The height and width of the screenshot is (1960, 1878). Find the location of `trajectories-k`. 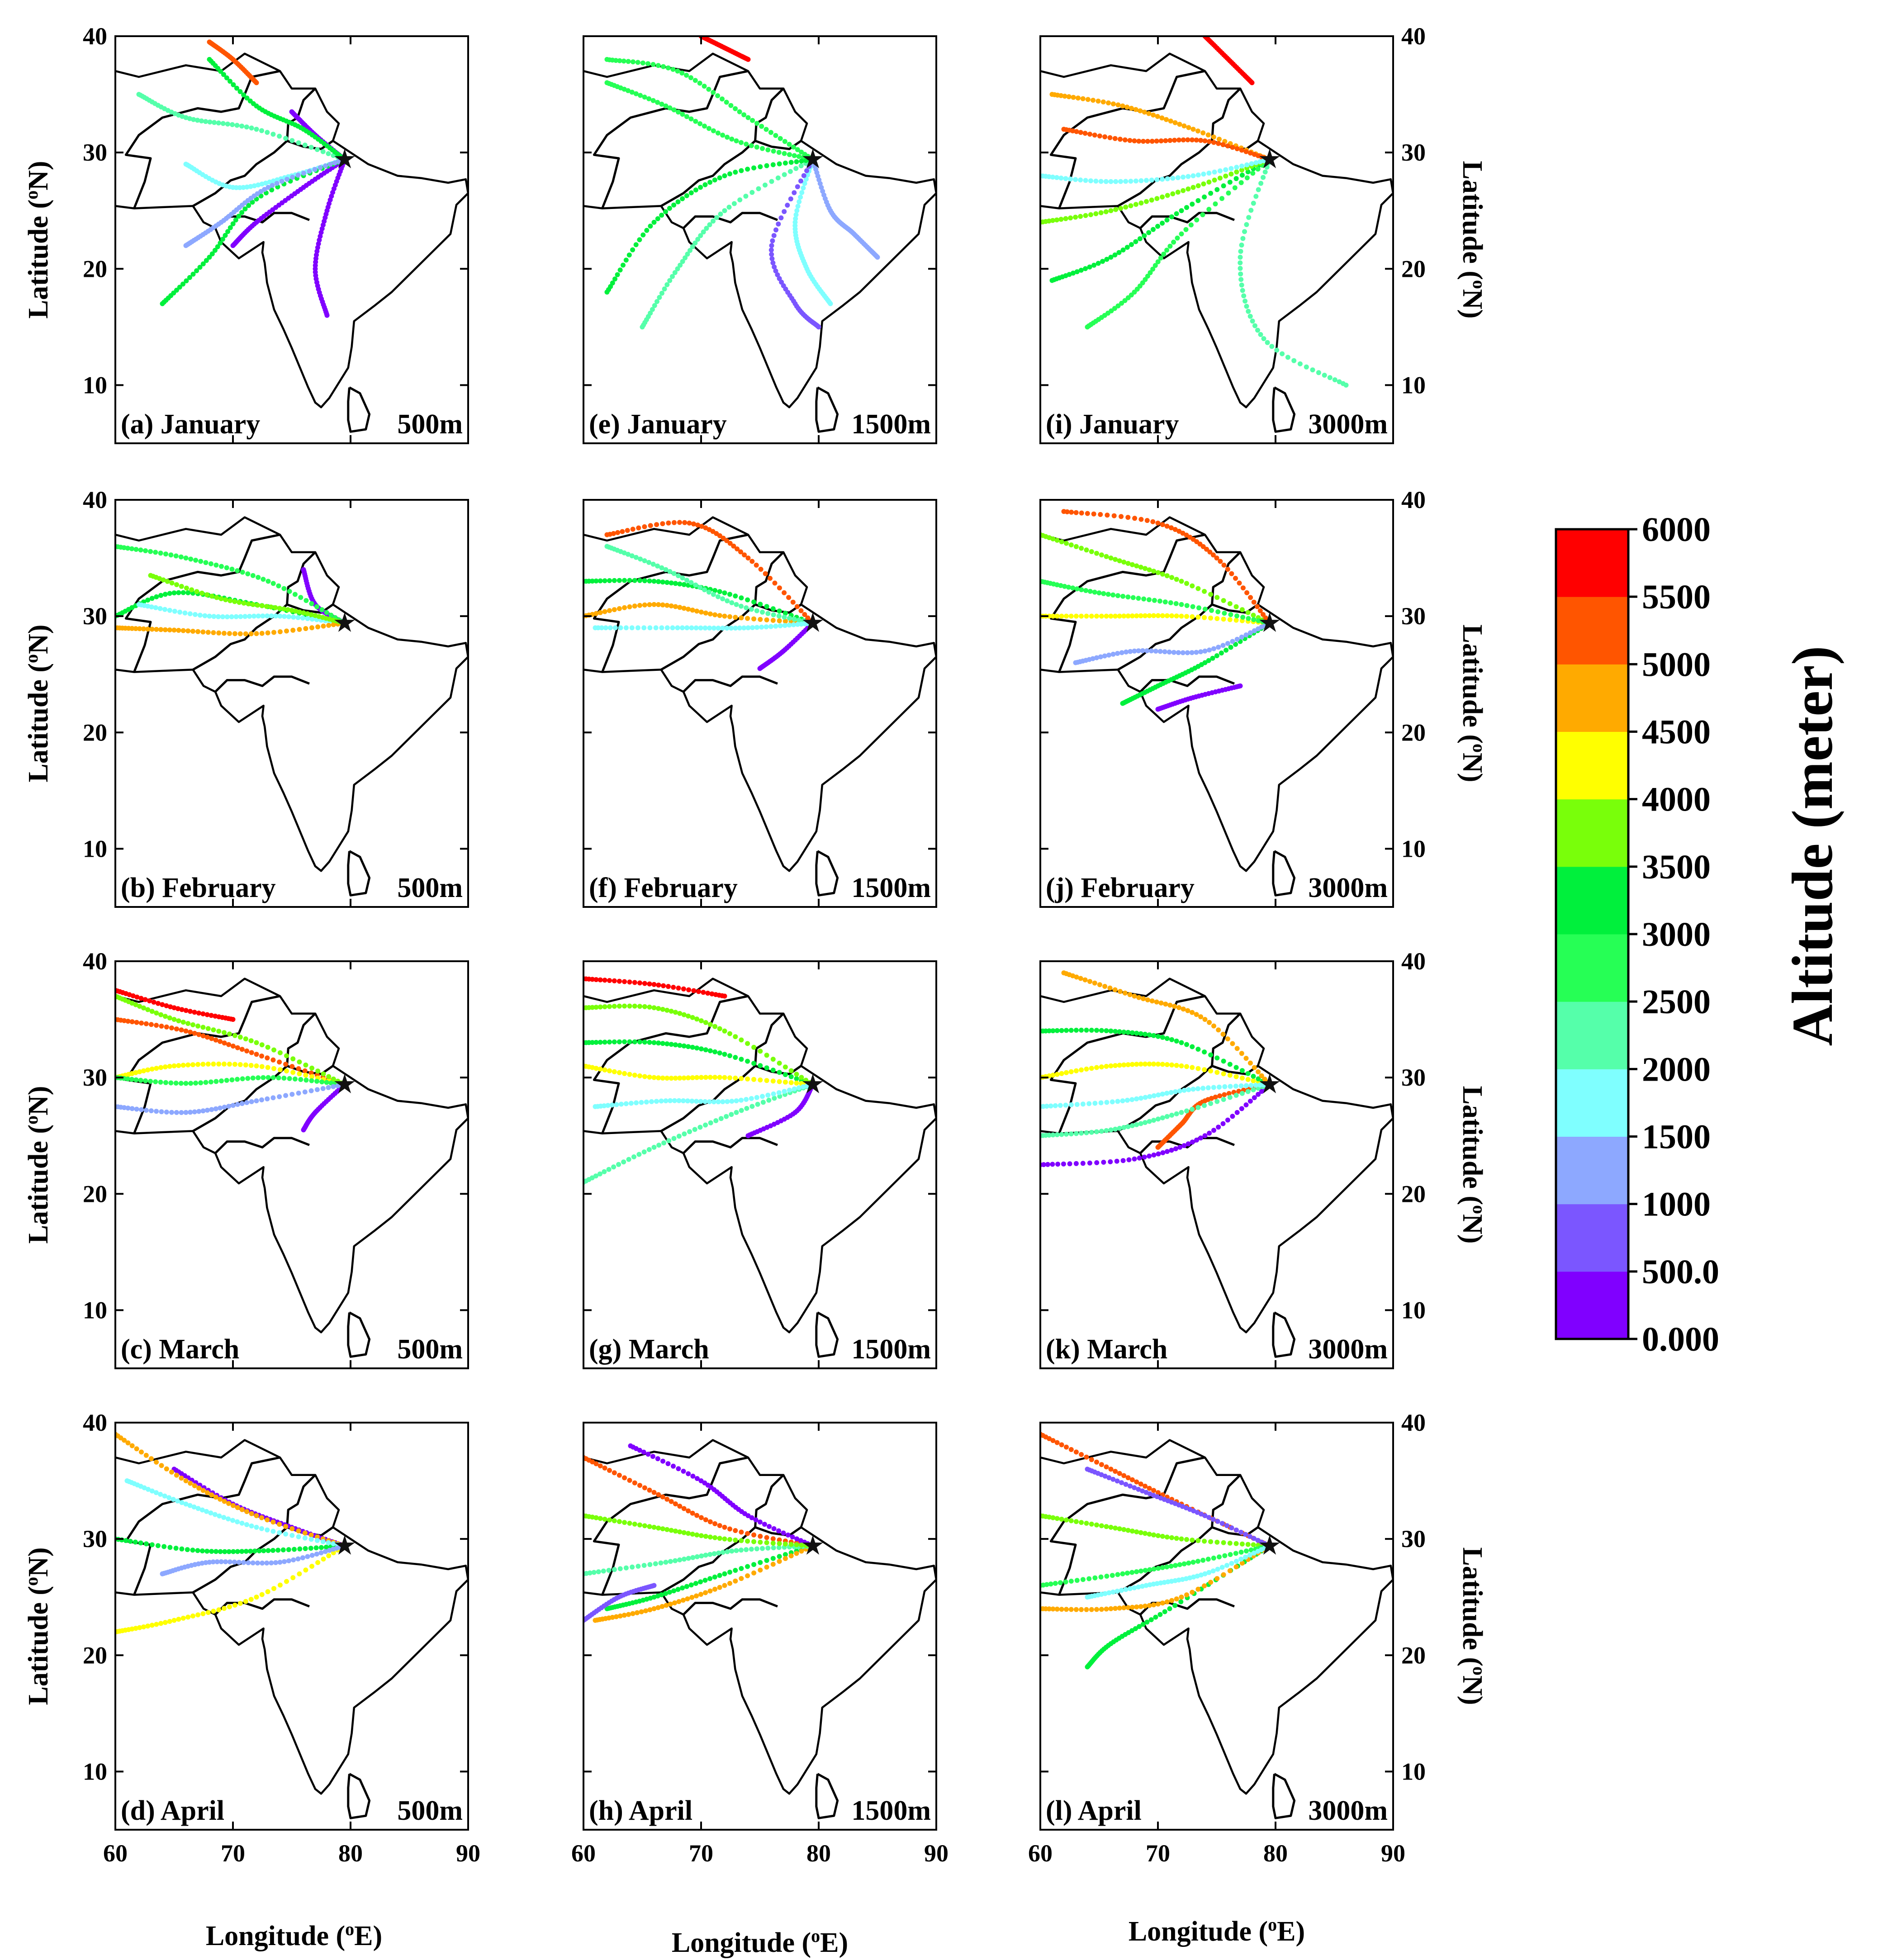

trajectories-k is located at coordinates (1156, 1068).